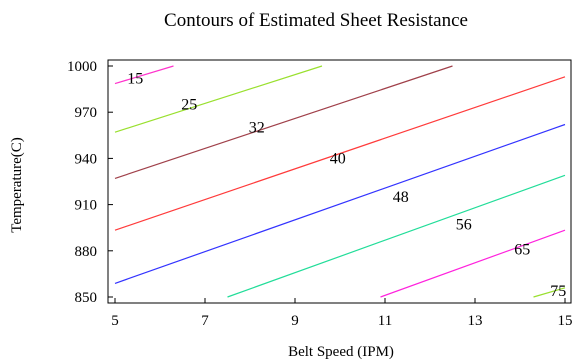 This screenshot has width=573, height=362. What do you see at coordinates (86, 113) in the screenshot?
I see `y-tick-label: 970` at bounding box center [86, 113].